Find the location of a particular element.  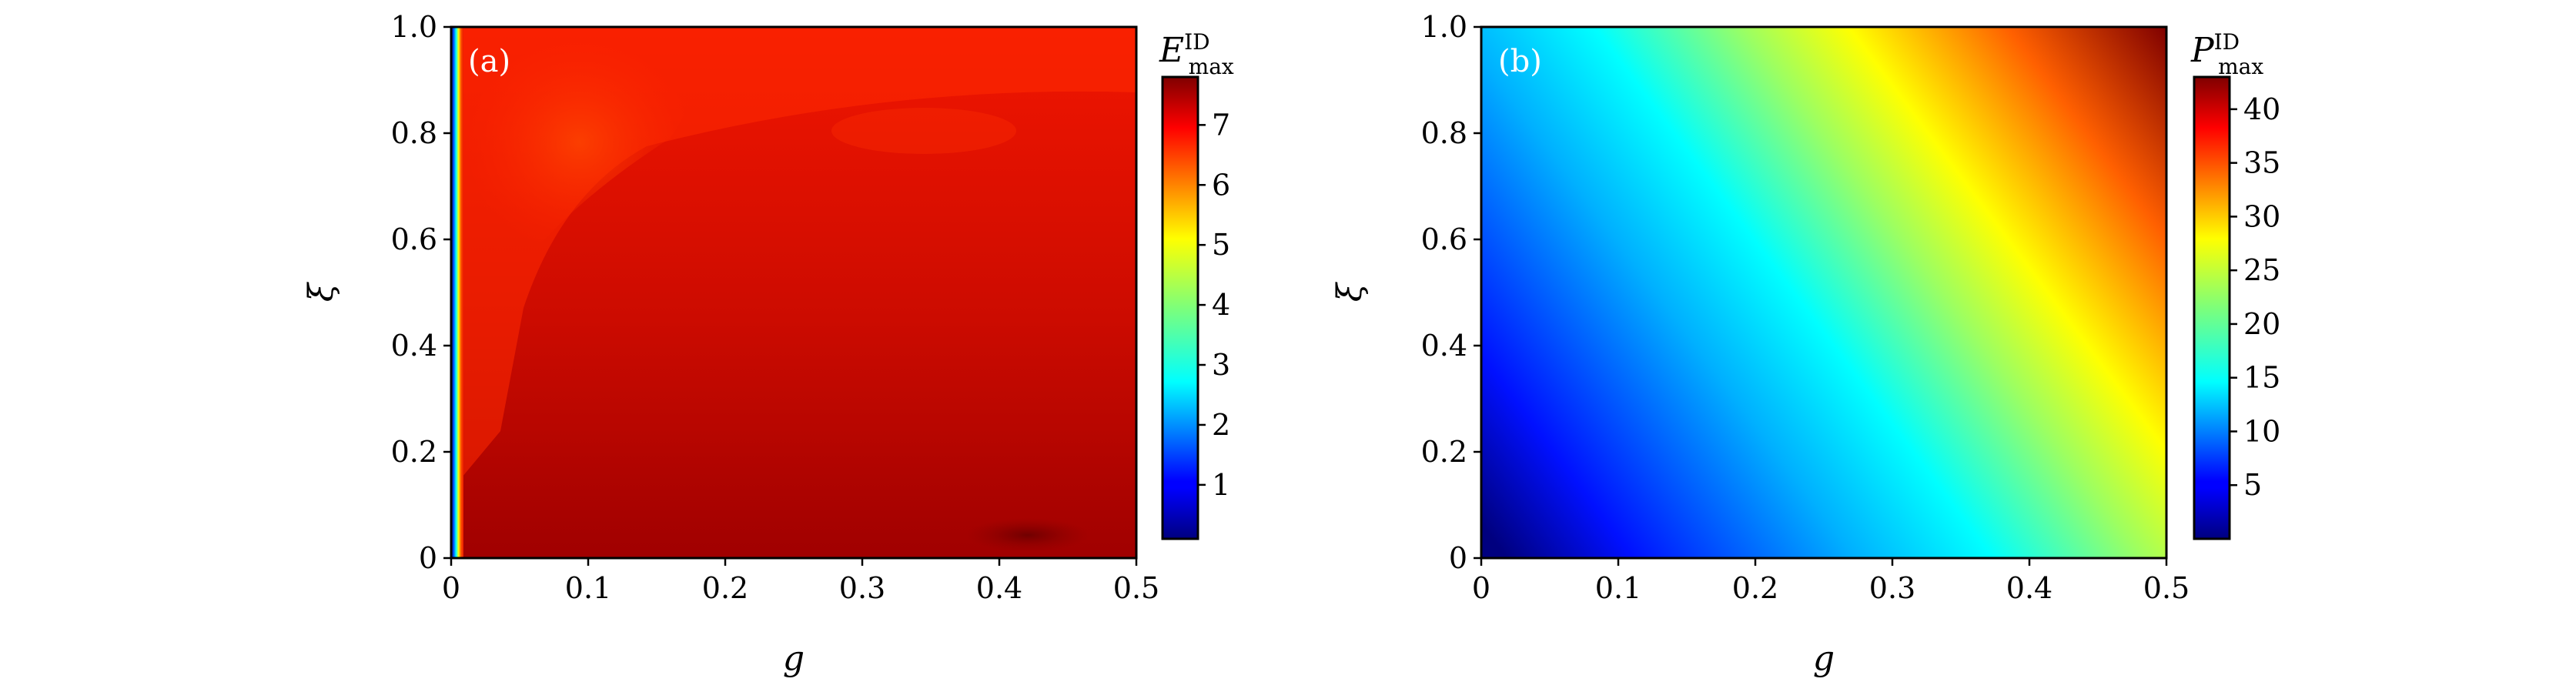

colorbar-label-b: PID max is located at coordinates (2226, 54).